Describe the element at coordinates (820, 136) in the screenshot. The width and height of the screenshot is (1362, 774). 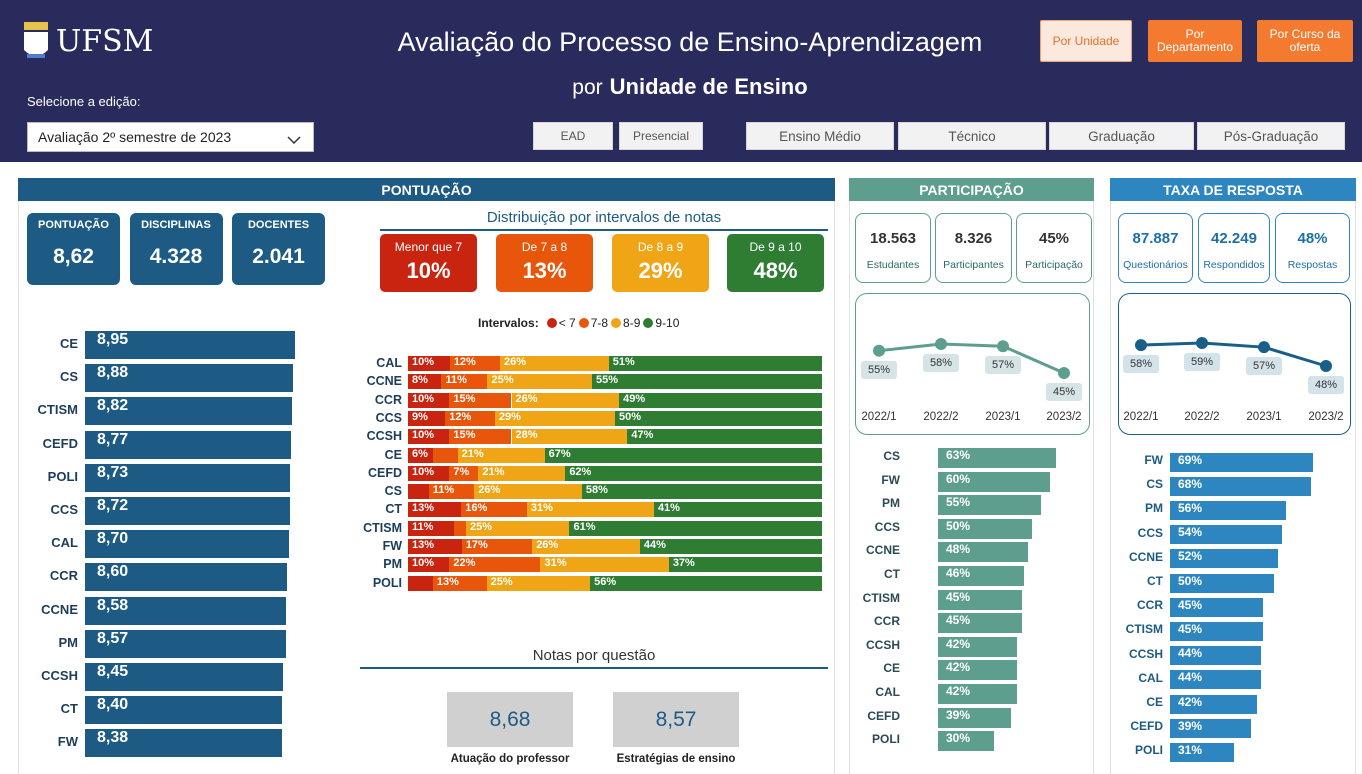
I see `filter-button: Ensino Médio` at that location.